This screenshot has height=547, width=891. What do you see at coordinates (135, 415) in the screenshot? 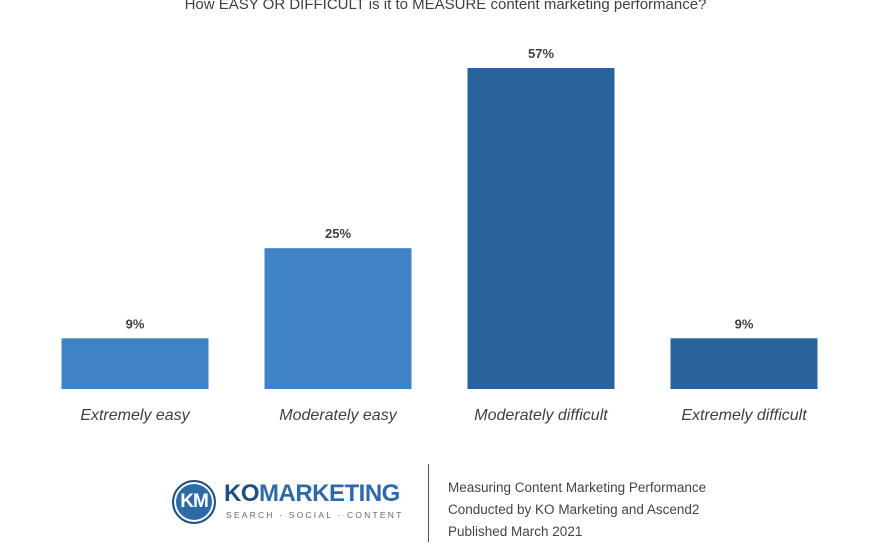
I see `category-label-extremely-easy: Extremely easy` at bounding box center [135, 415].